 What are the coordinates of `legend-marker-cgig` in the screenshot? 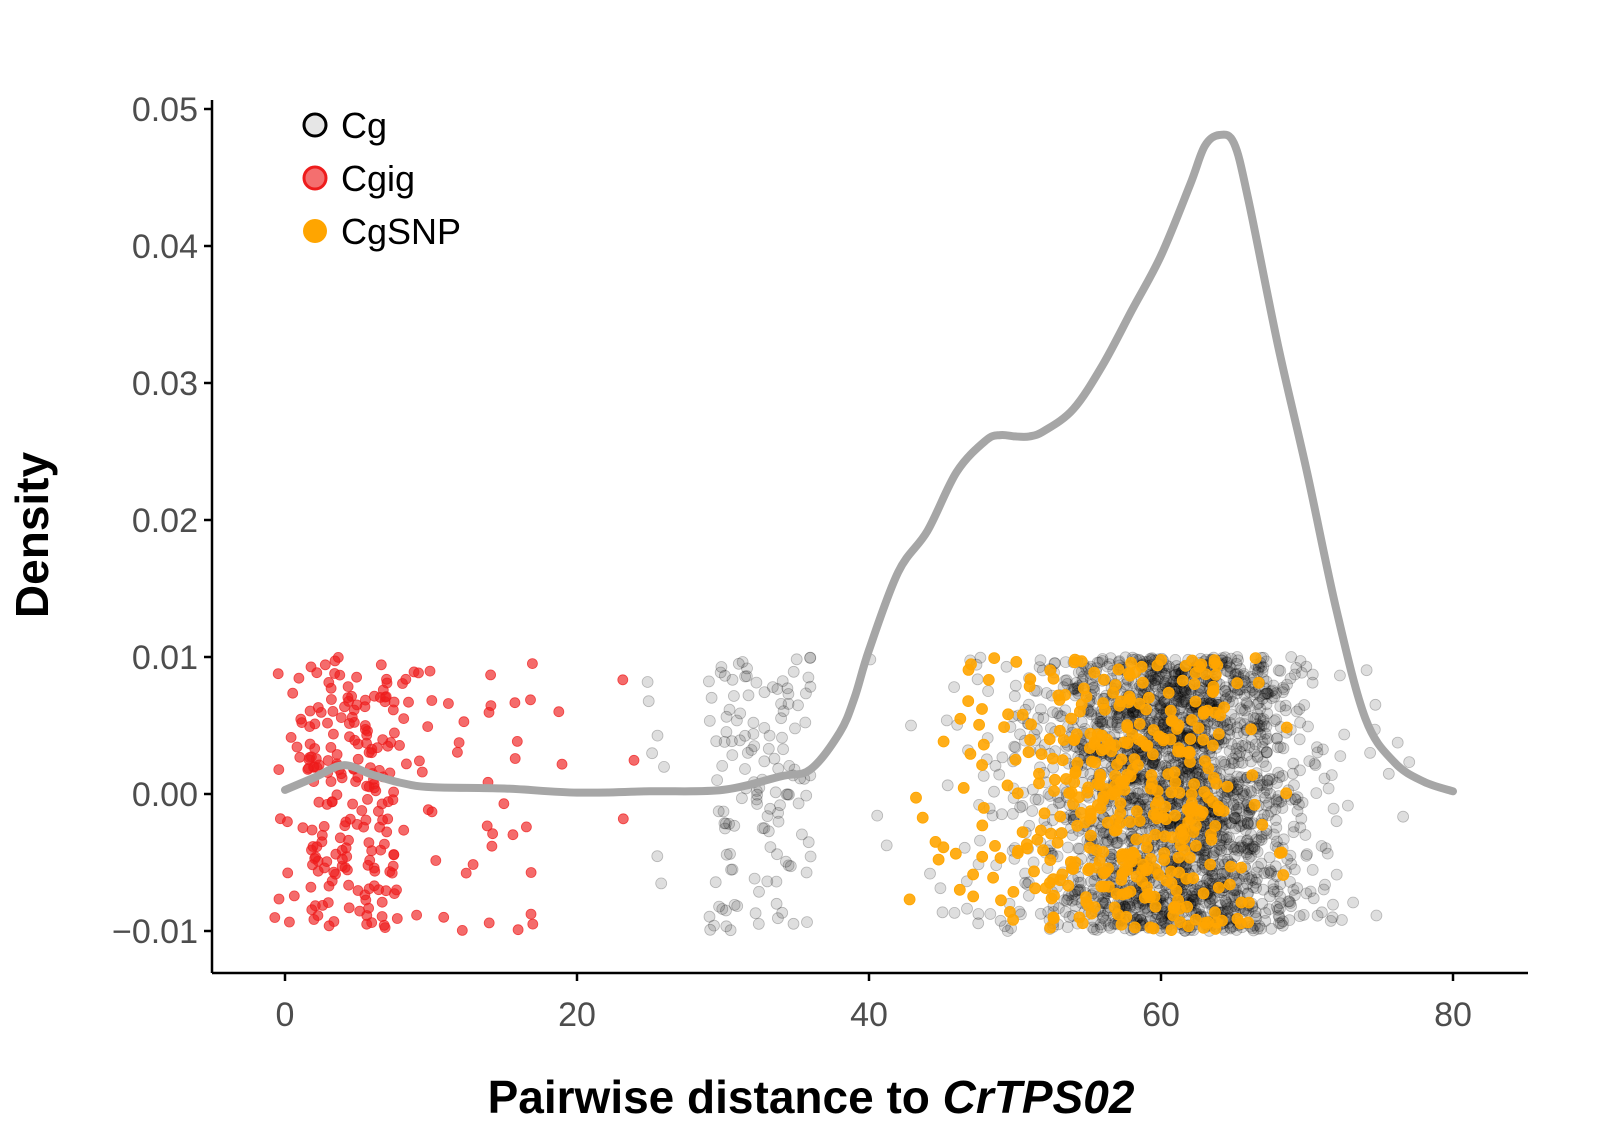 It's located at (315, 178).